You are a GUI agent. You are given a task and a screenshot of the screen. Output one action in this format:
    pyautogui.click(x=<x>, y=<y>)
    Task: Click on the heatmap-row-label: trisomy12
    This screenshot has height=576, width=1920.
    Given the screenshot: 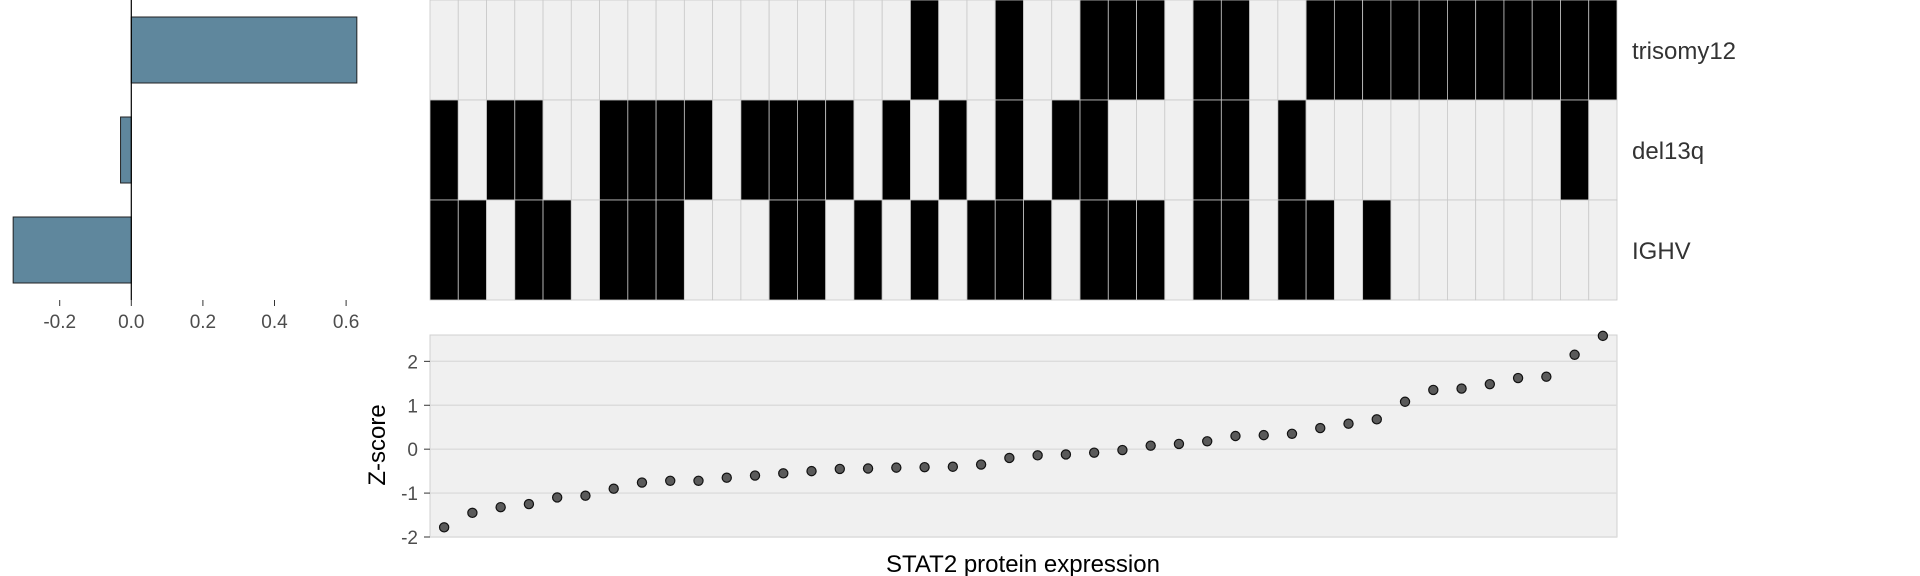 What is the action you would take?
    pyautogui.click(x=1684, y=51)
    